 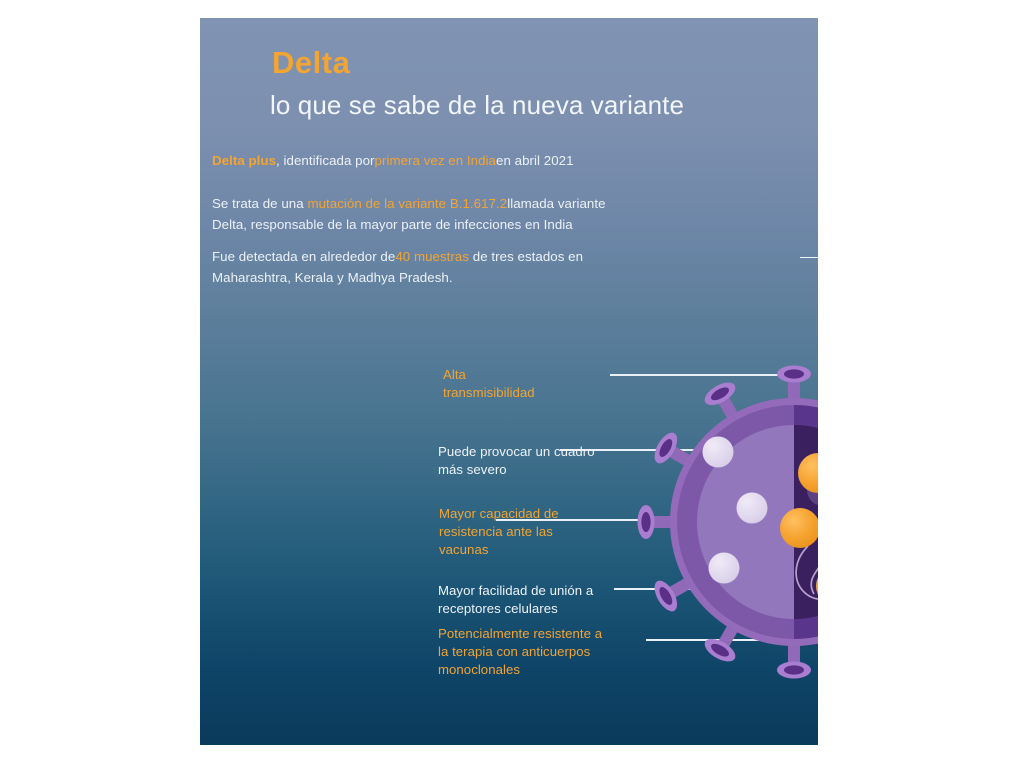 I want to click on label-alta-transmisibilidad: Alta transmisibilidad, so click(x=489, y=383).